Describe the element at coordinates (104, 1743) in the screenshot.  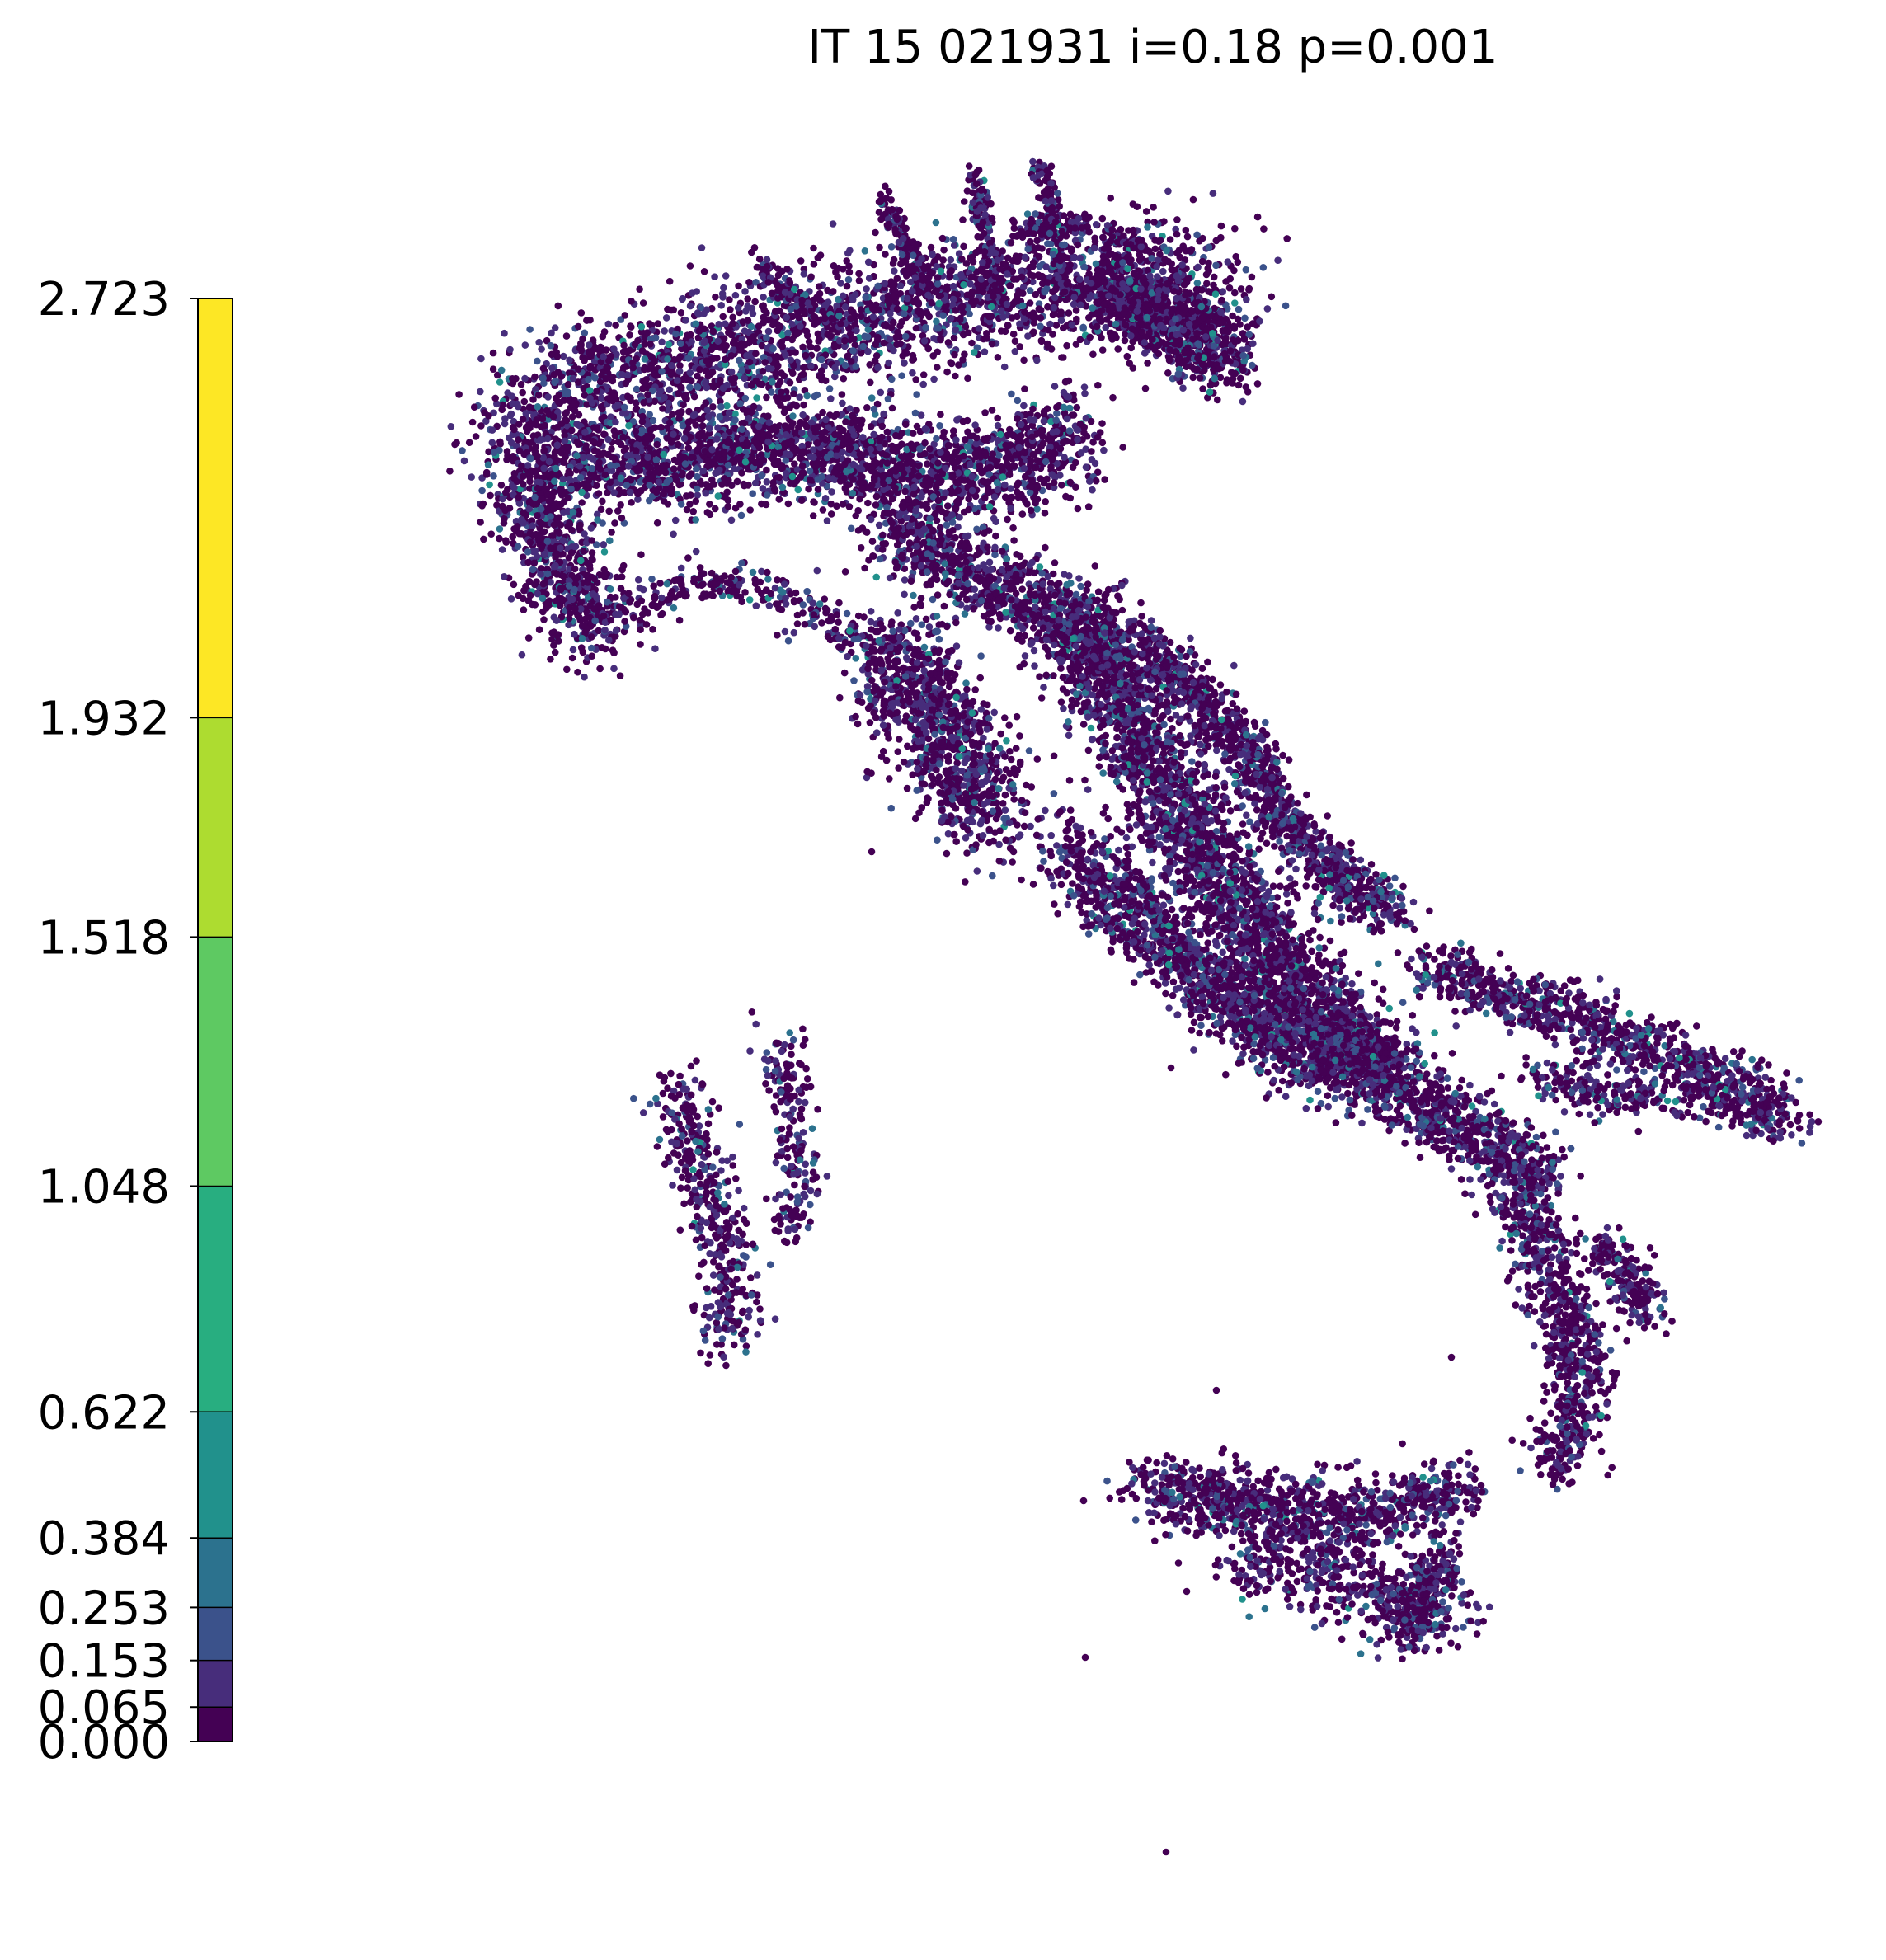
I see `colorbar-tick-label: 0.000` at that location.